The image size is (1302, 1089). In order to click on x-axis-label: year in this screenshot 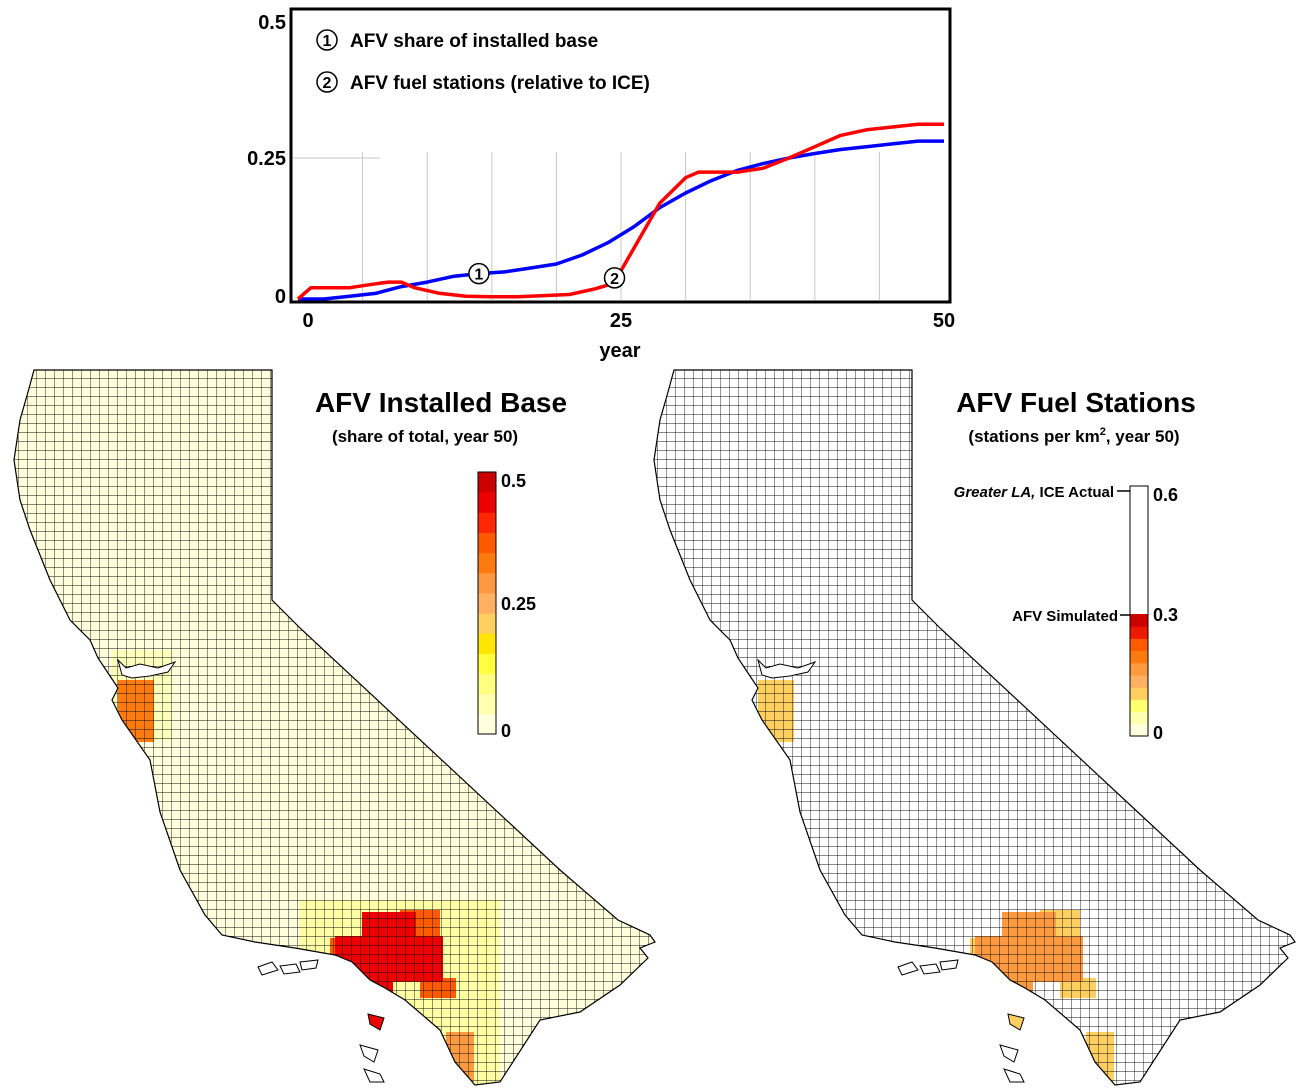, I will do `click(619, 351)`.